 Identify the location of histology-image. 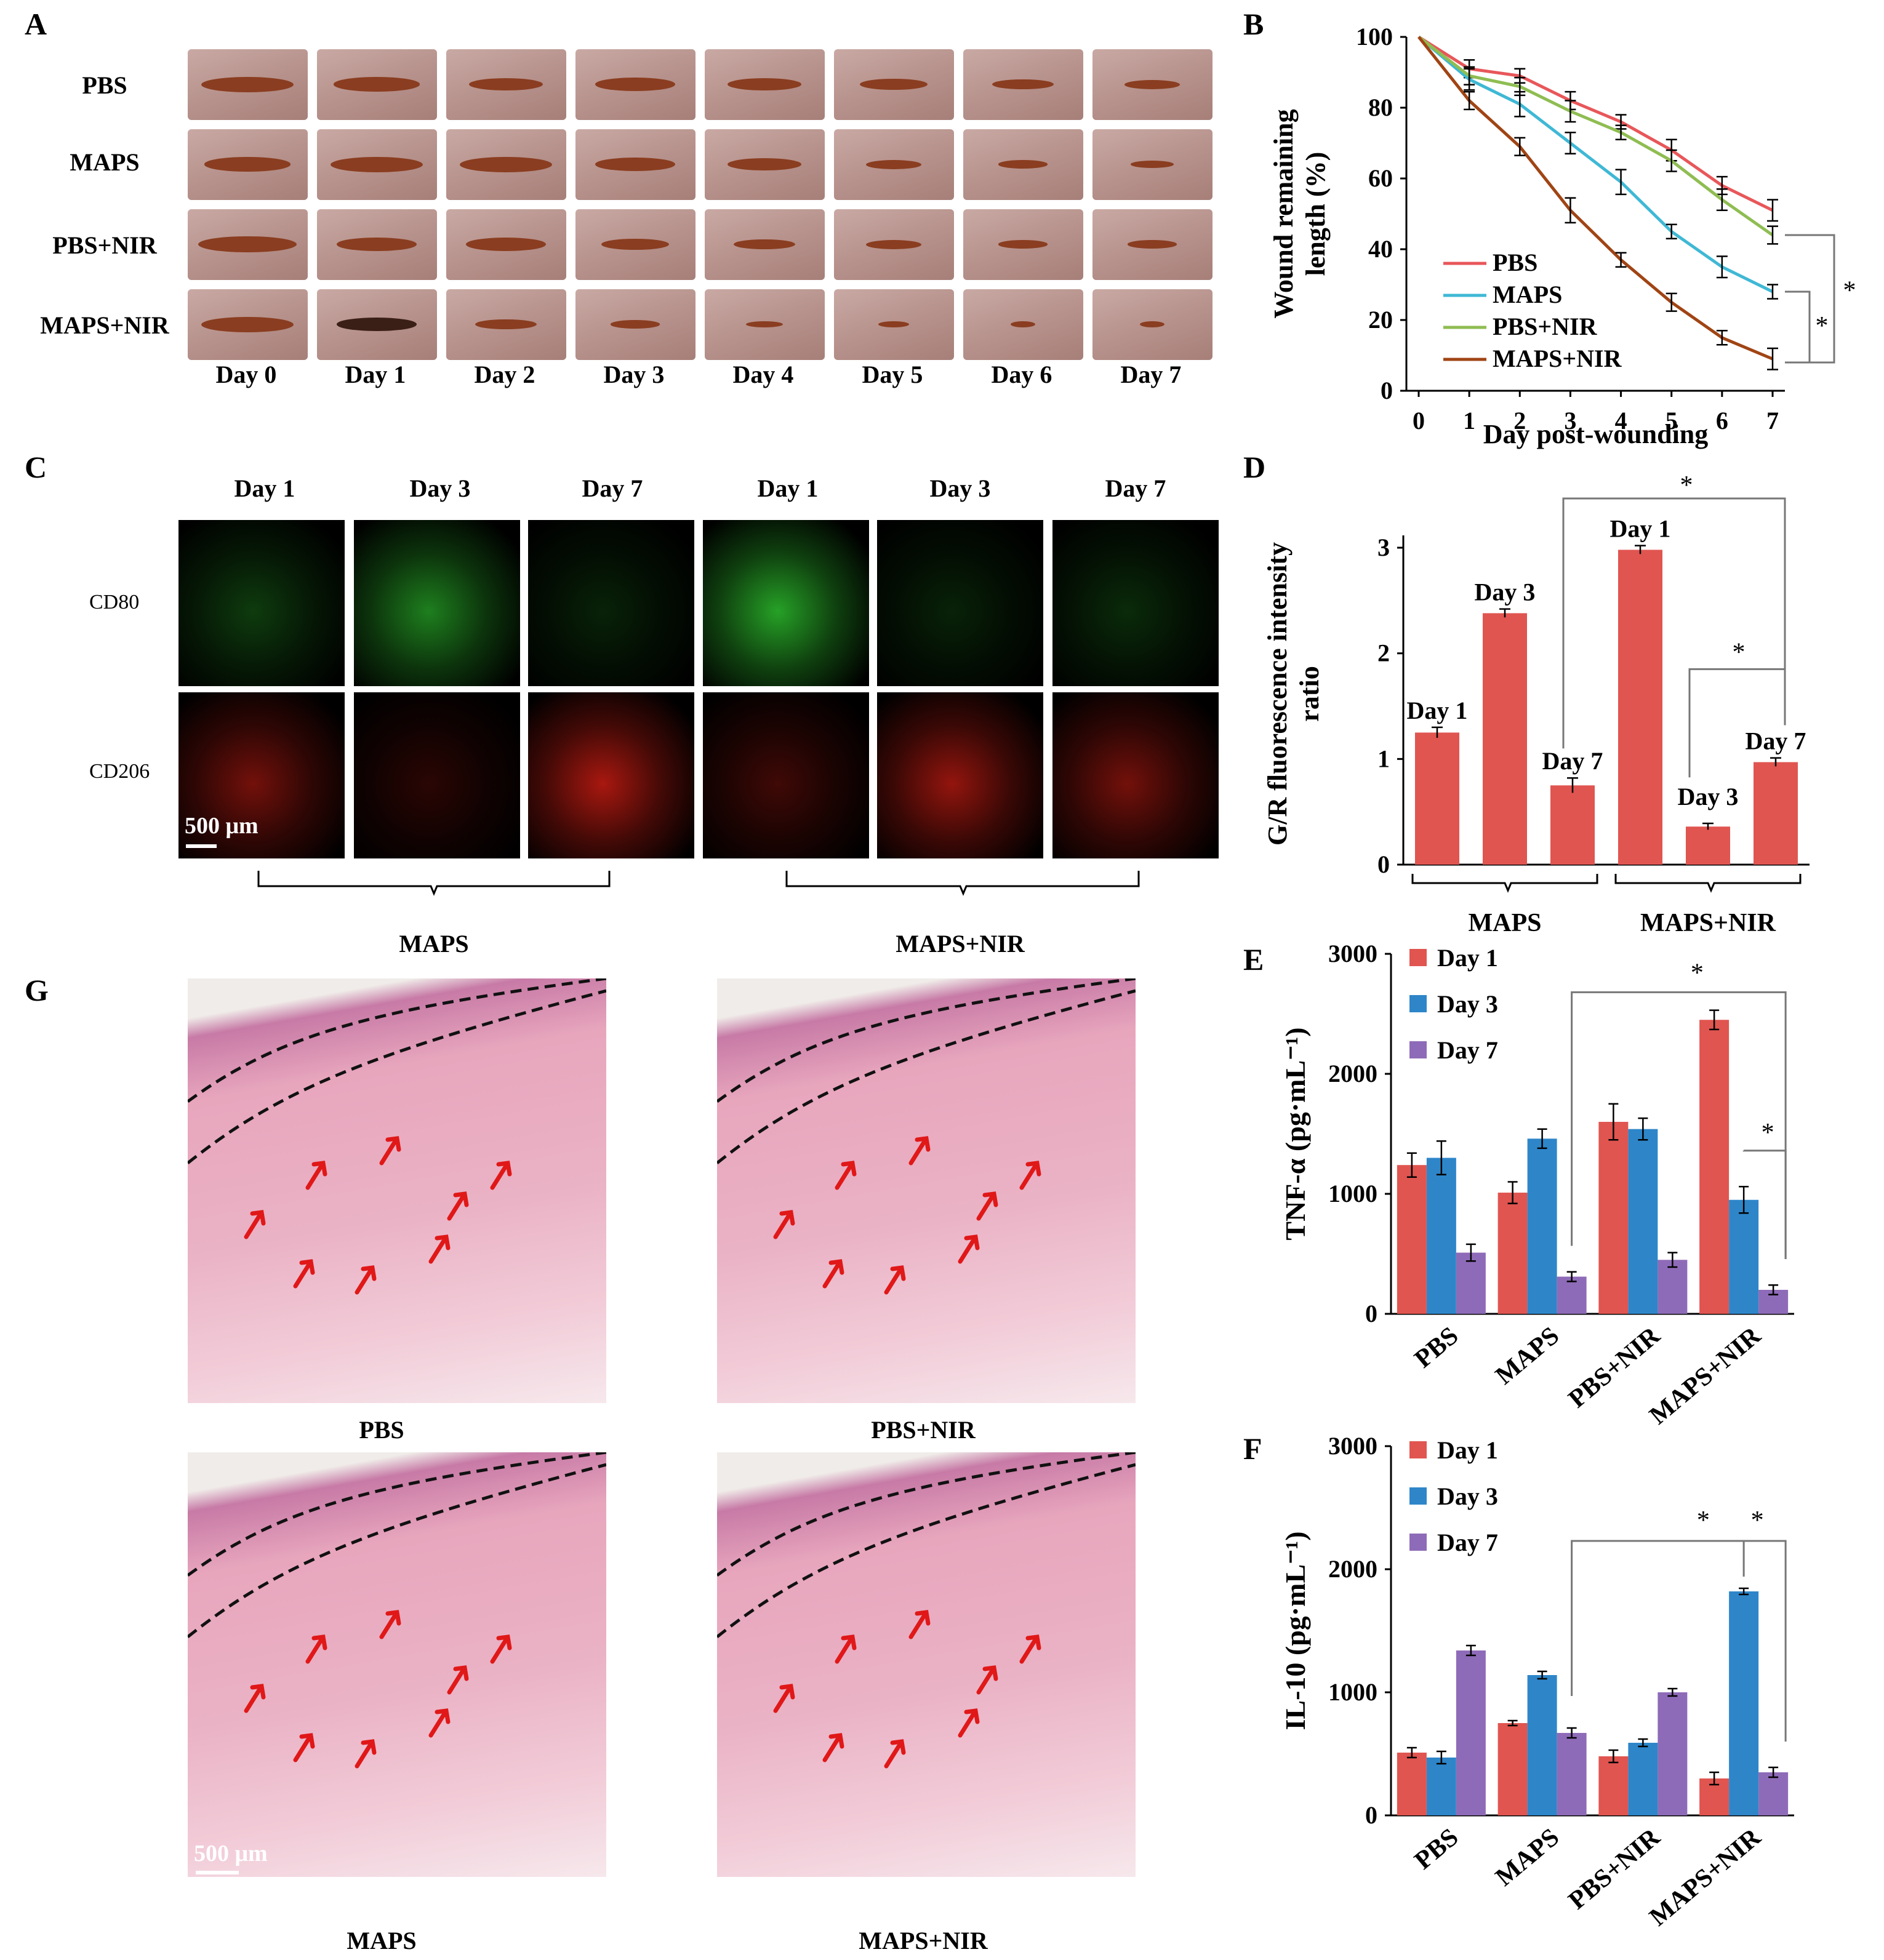
(927, 1664).